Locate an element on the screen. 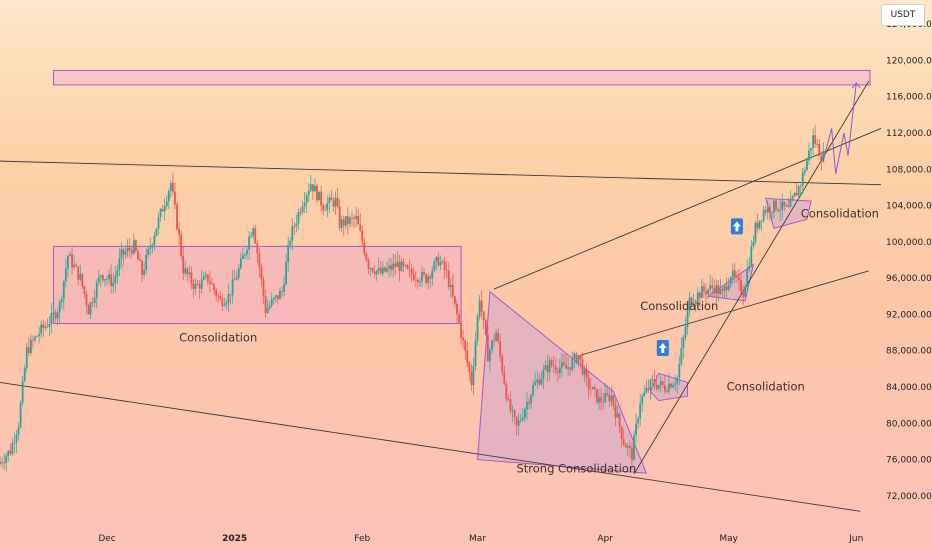 The width and height of the screenshot is (932, 550). projection-arrowhead is located at coordinates (856, 85).